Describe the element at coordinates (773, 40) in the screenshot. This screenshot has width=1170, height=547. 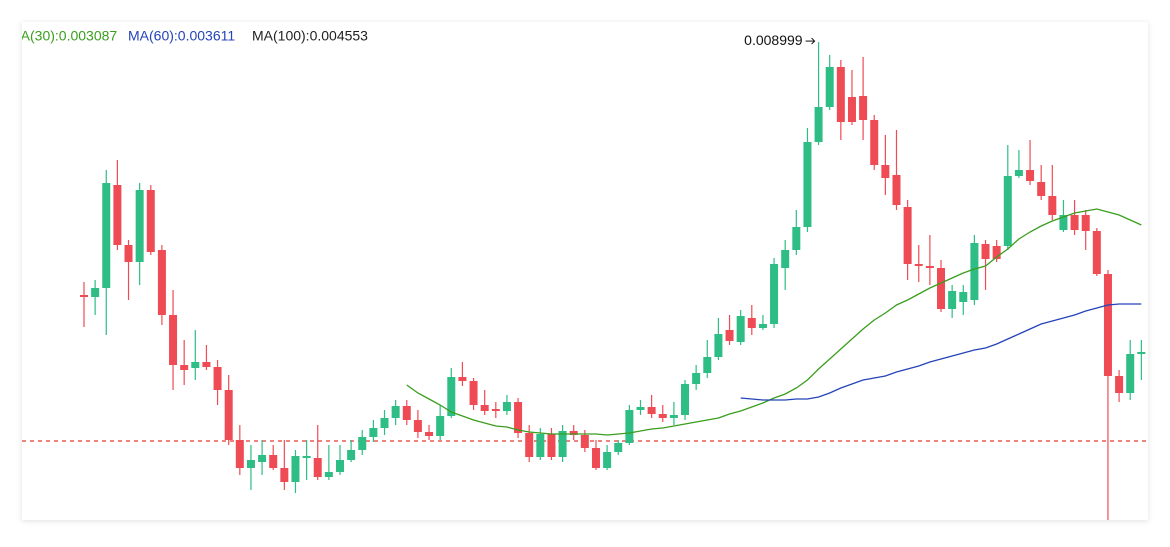
I see `max-label: 0.008999` at that location.